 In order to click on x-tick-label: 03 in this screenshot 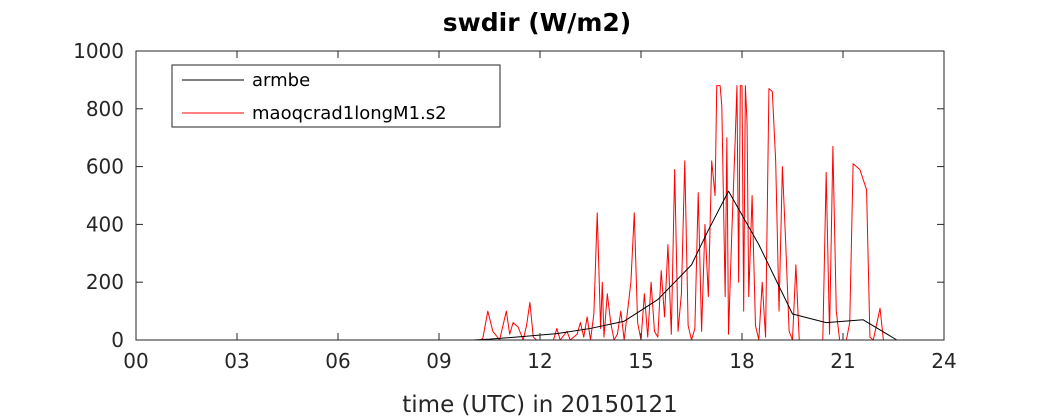, I will do `click(236, 361)`.